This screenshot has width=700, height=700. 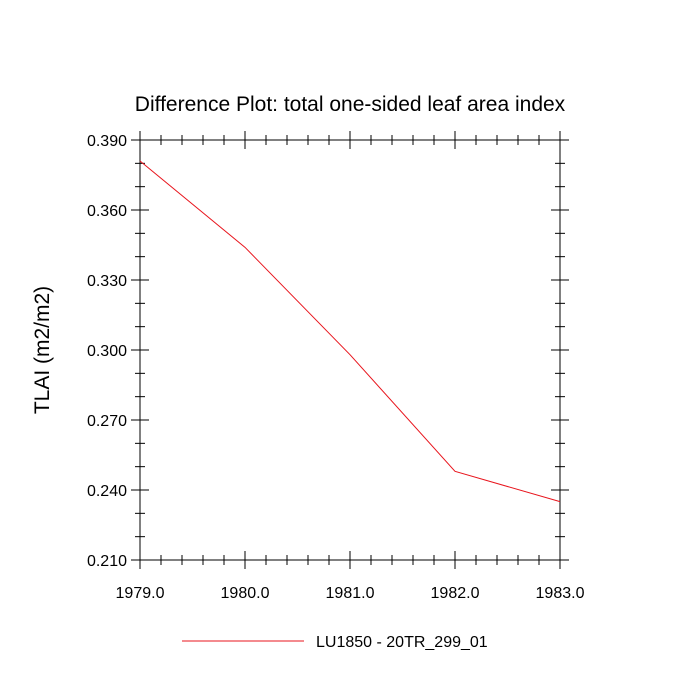 What do you see at coordinates (560, 593) in the screenshot?
I see `x-tick-label: 1983.0` at bounding box center [560, 593].